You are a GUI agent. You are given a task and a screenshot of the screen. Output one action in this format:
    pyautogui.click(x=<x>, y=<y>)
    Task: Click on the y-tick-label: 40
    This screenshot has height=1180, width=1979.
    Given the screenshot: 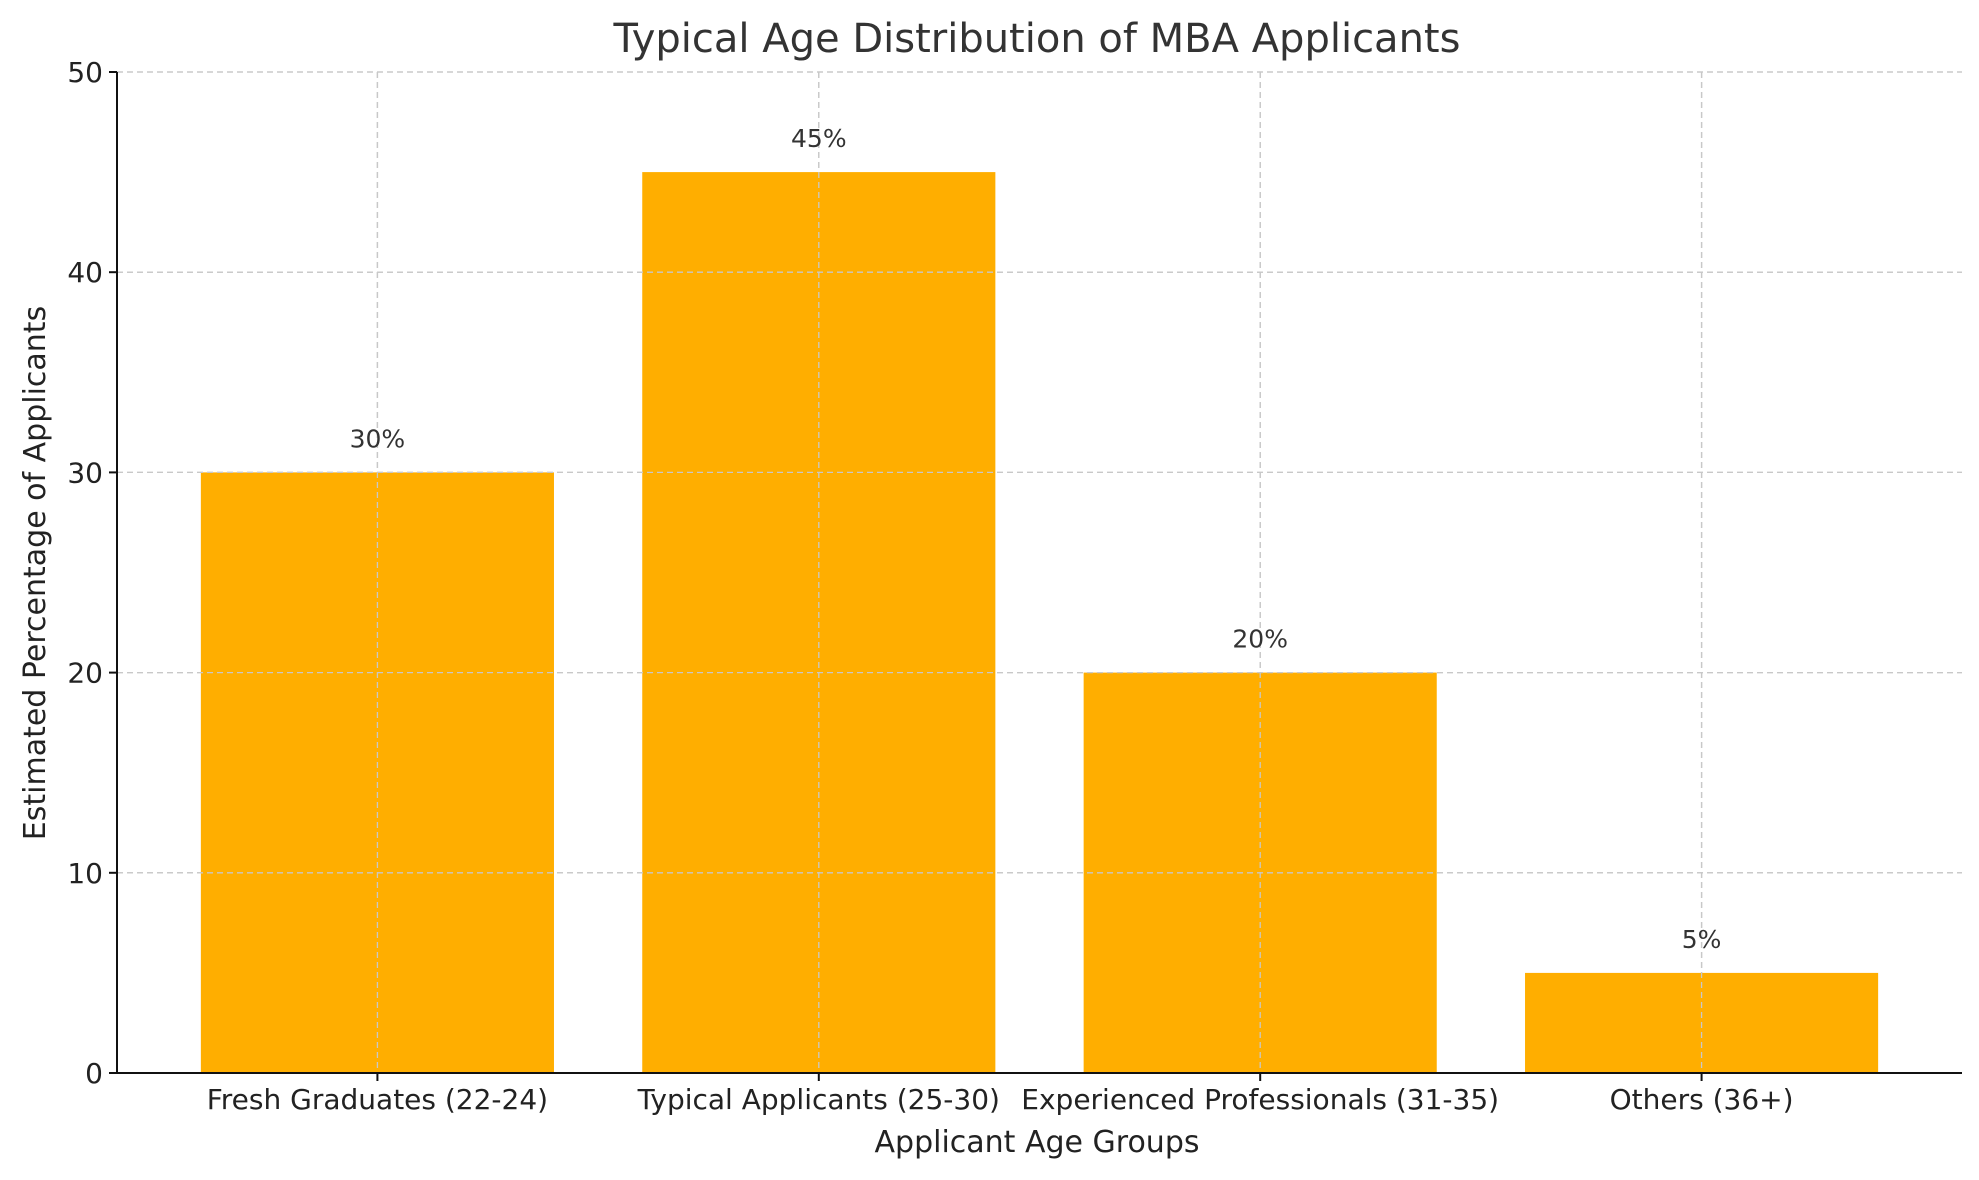 What is the action you would take?
    pyautogui.click(x=85, y=272)
    